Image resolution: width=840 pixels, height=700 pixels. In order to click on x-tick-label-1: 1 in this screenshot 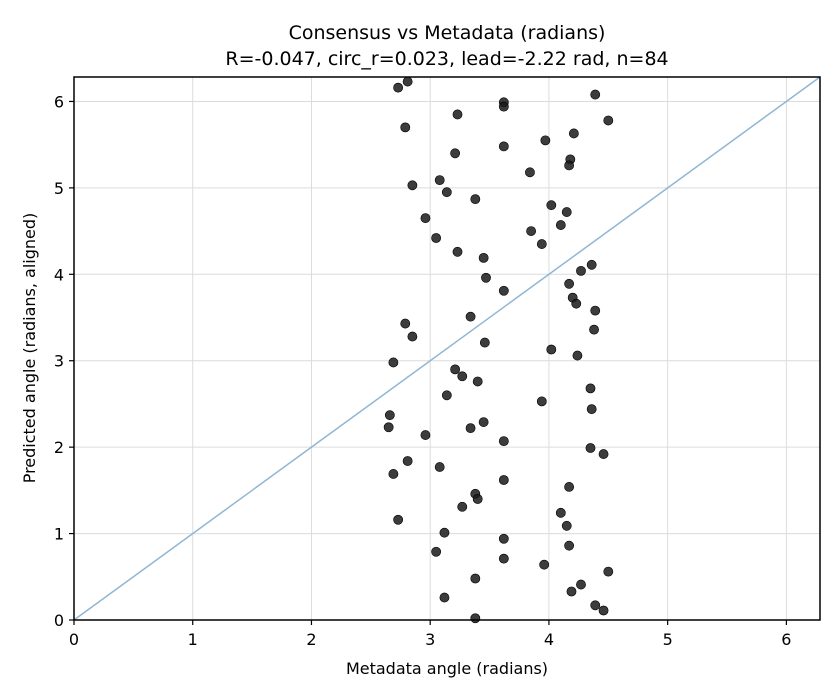, I will do `click(193, 639)`.